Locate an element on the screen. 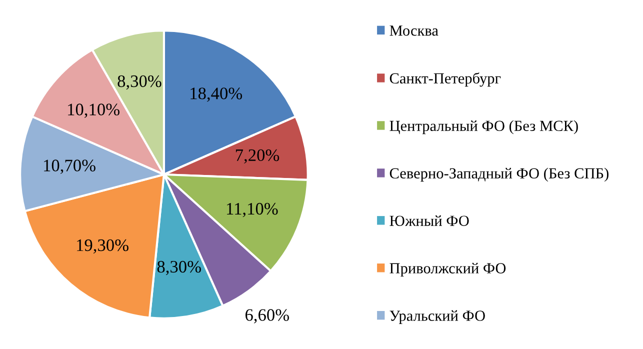 Image resolution: width=643 pixels, height=349 pixels. data-label: 10,10% is located at coordinates (94, 111).